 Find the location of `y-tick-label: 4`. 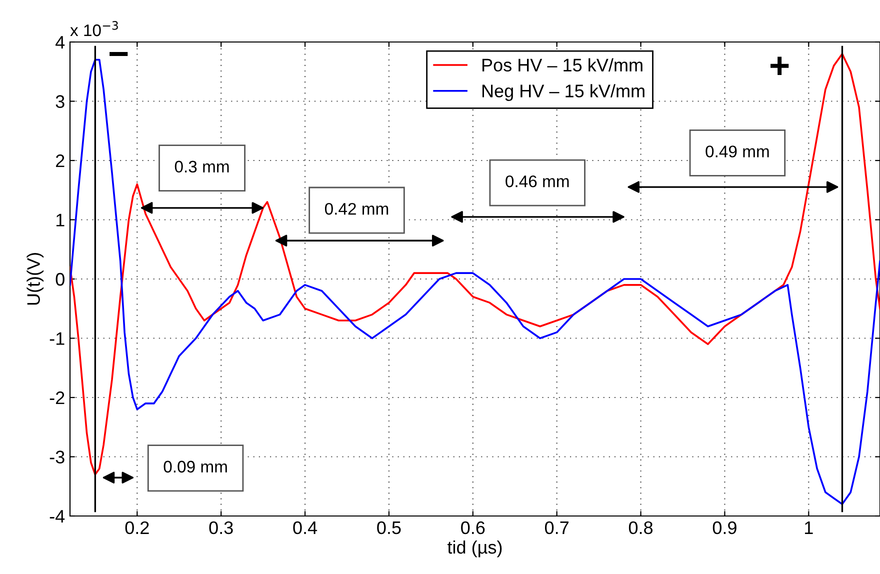

y-tick-label: 4 is located at coordinates (60, 42).